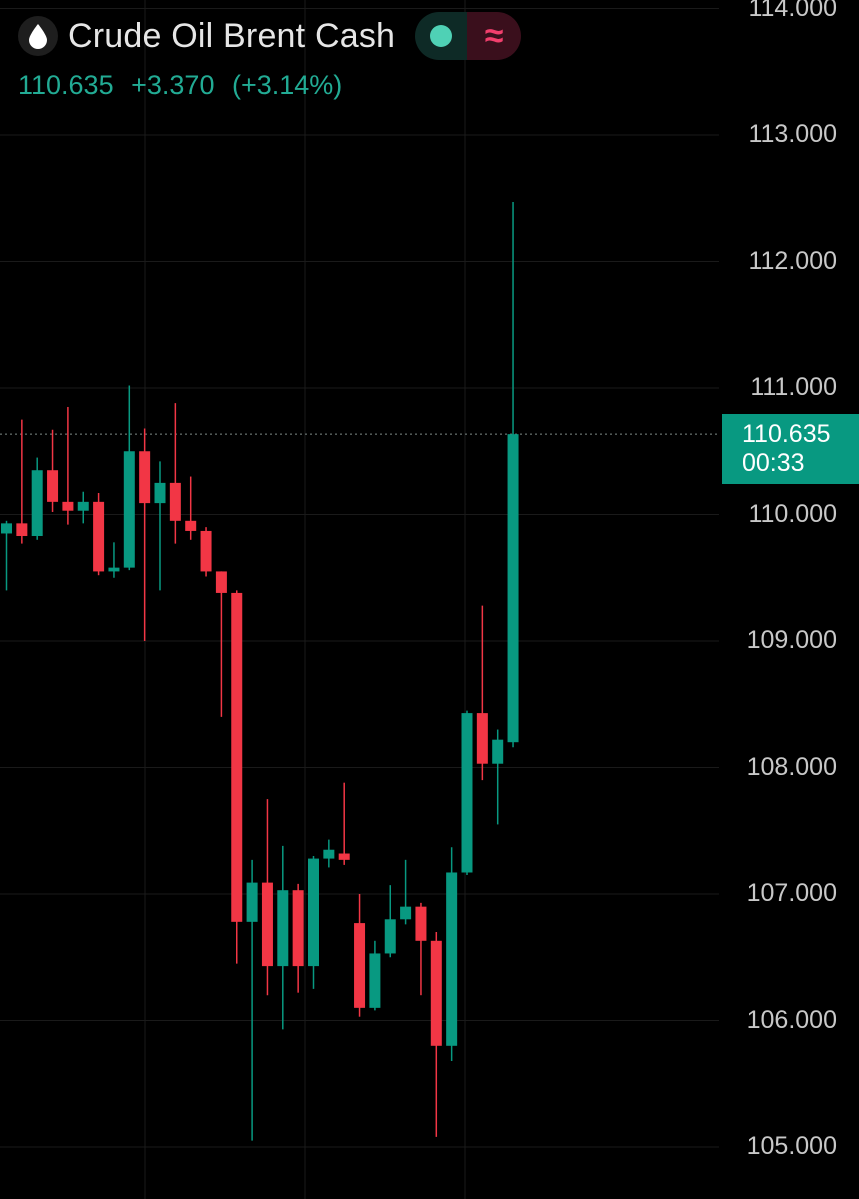 This screenshot has height=1199, width=859. I want to click on price-axis-tick-label: 113.000, so click(792, 134).